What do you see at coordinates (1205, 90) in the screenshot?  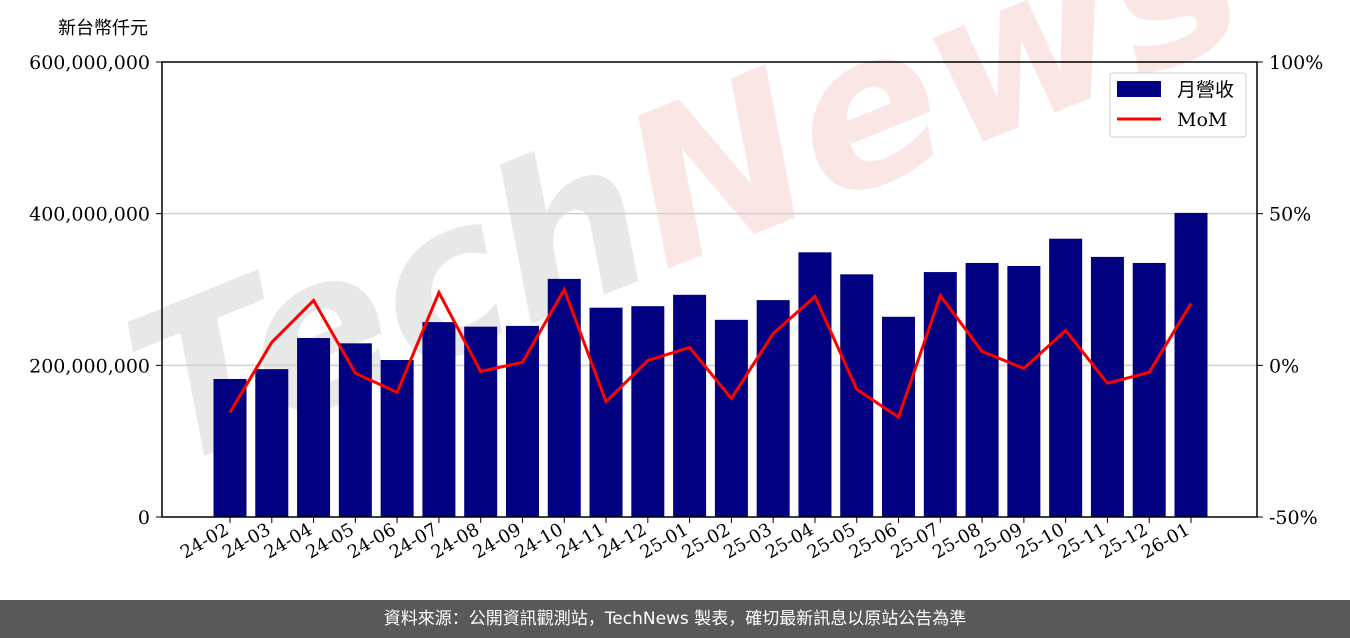 I see `legend-label-revenue: 月營收` at bounding box center [1205, 90].